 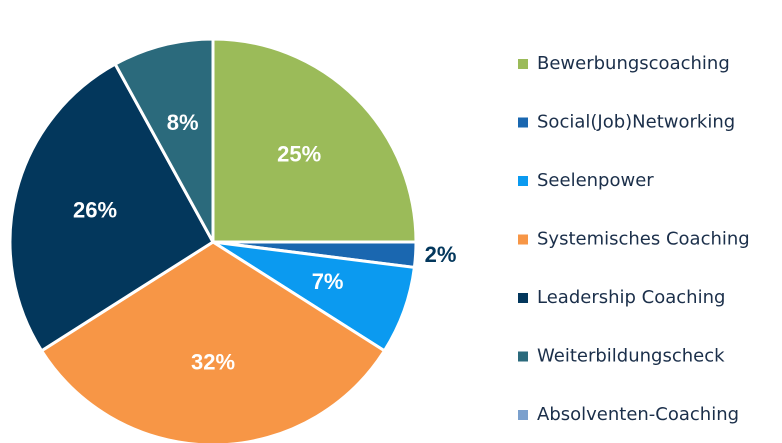 What do you see at coordinates (213, 362) in the screenshot?
I see `value-label: 32%` at bounding box center [213, 362].